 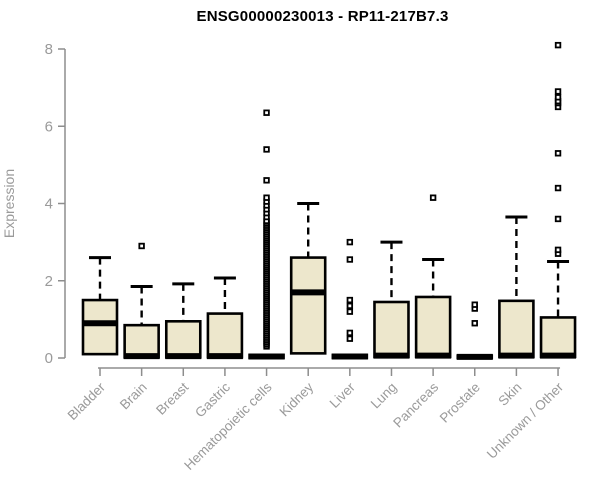 I want to click on box-group-hematopoietic-cells, so click(x=266, y=234).